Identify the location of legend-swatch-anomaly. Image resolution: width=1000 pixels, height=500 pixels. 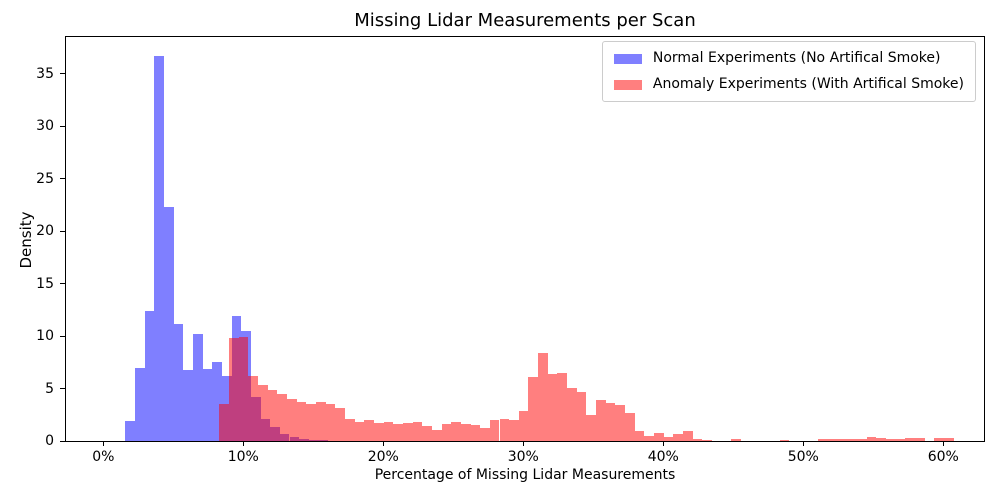
(627, 84).